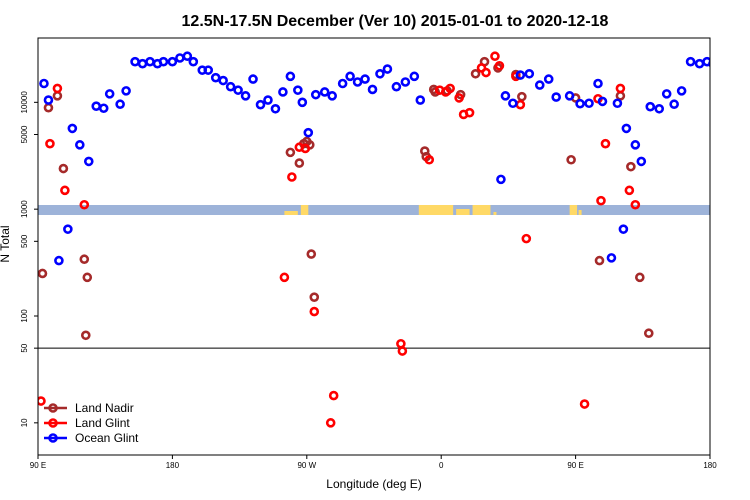 The image size is (750, 500). What do you see at coordinates (24, 241) in the screenshot?
I see `y-tick-label: 500` at bounding box center [24, 241].